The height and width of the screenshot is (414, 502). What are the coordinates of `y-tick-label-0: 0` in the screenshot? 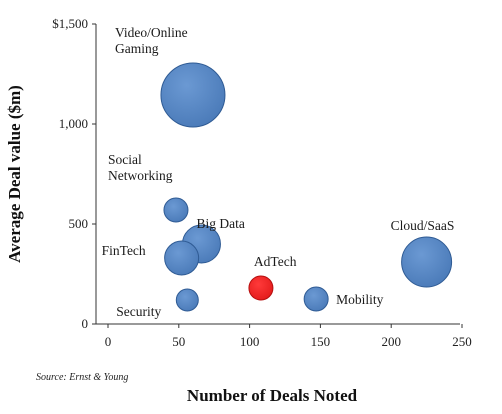 It's located at (85, 323).